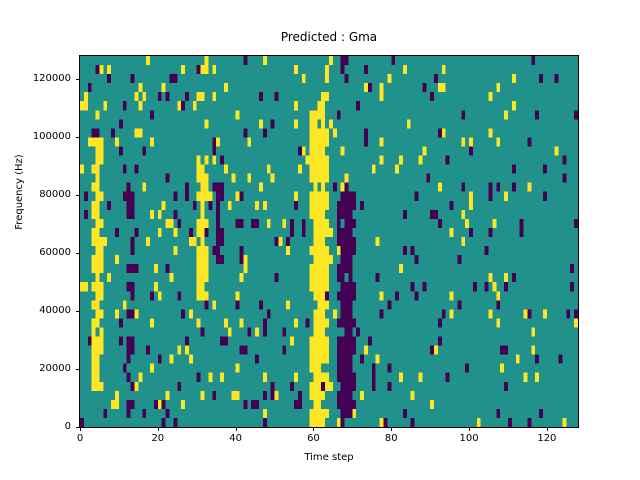 Image resolution: width=640 pixels, height=480 pixels. Describe the element at coordinates (80, 438) in the screenshot. I see `x-tick-label: 0` at that location.